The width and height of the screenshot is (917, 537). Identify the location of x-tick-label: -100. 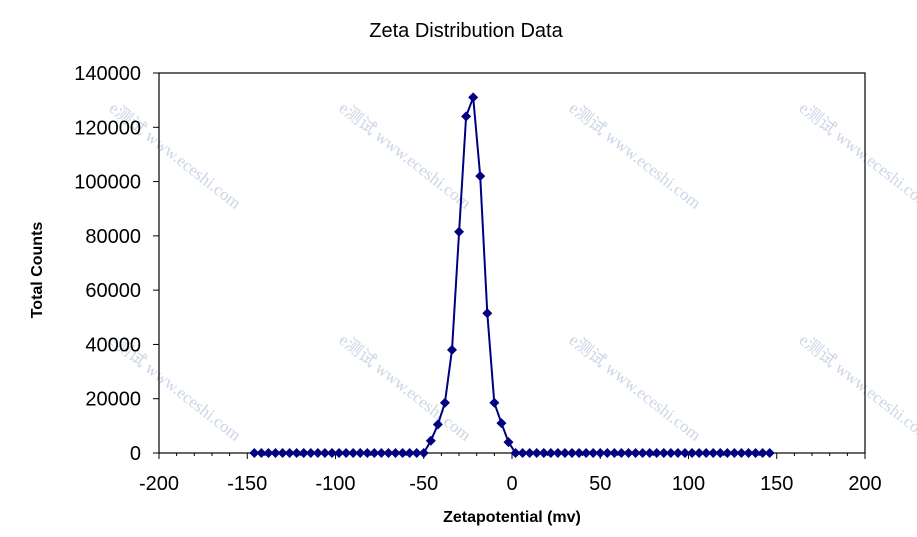
(335, 484).